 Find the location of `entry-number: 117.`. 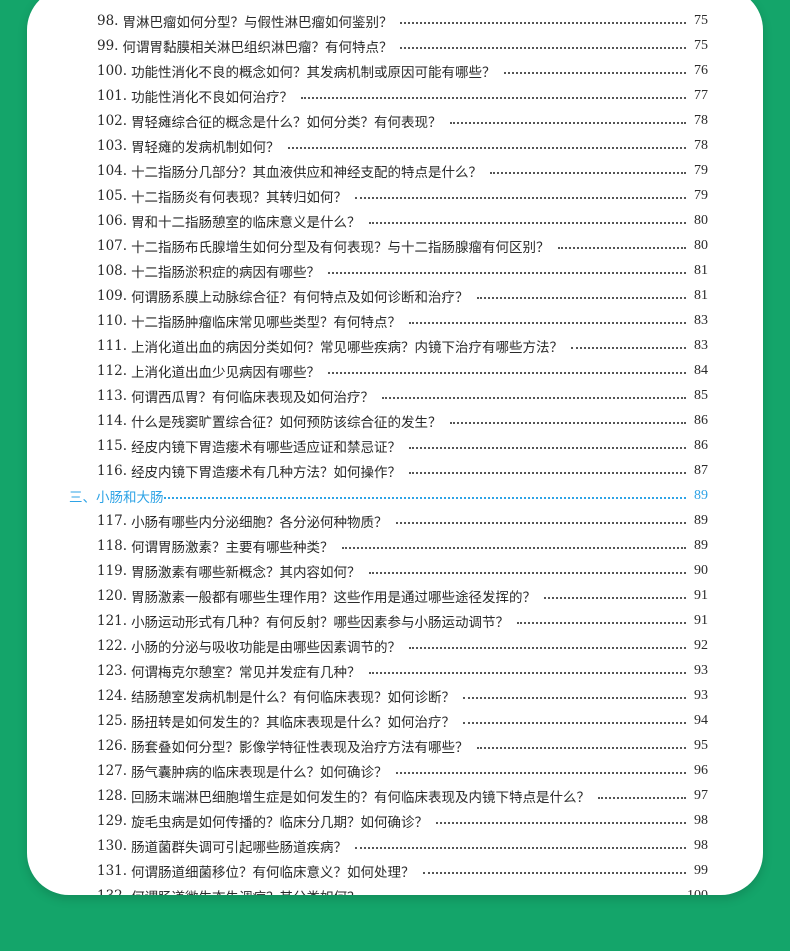

entry-number: 117. is located at coordinates (112, 520).